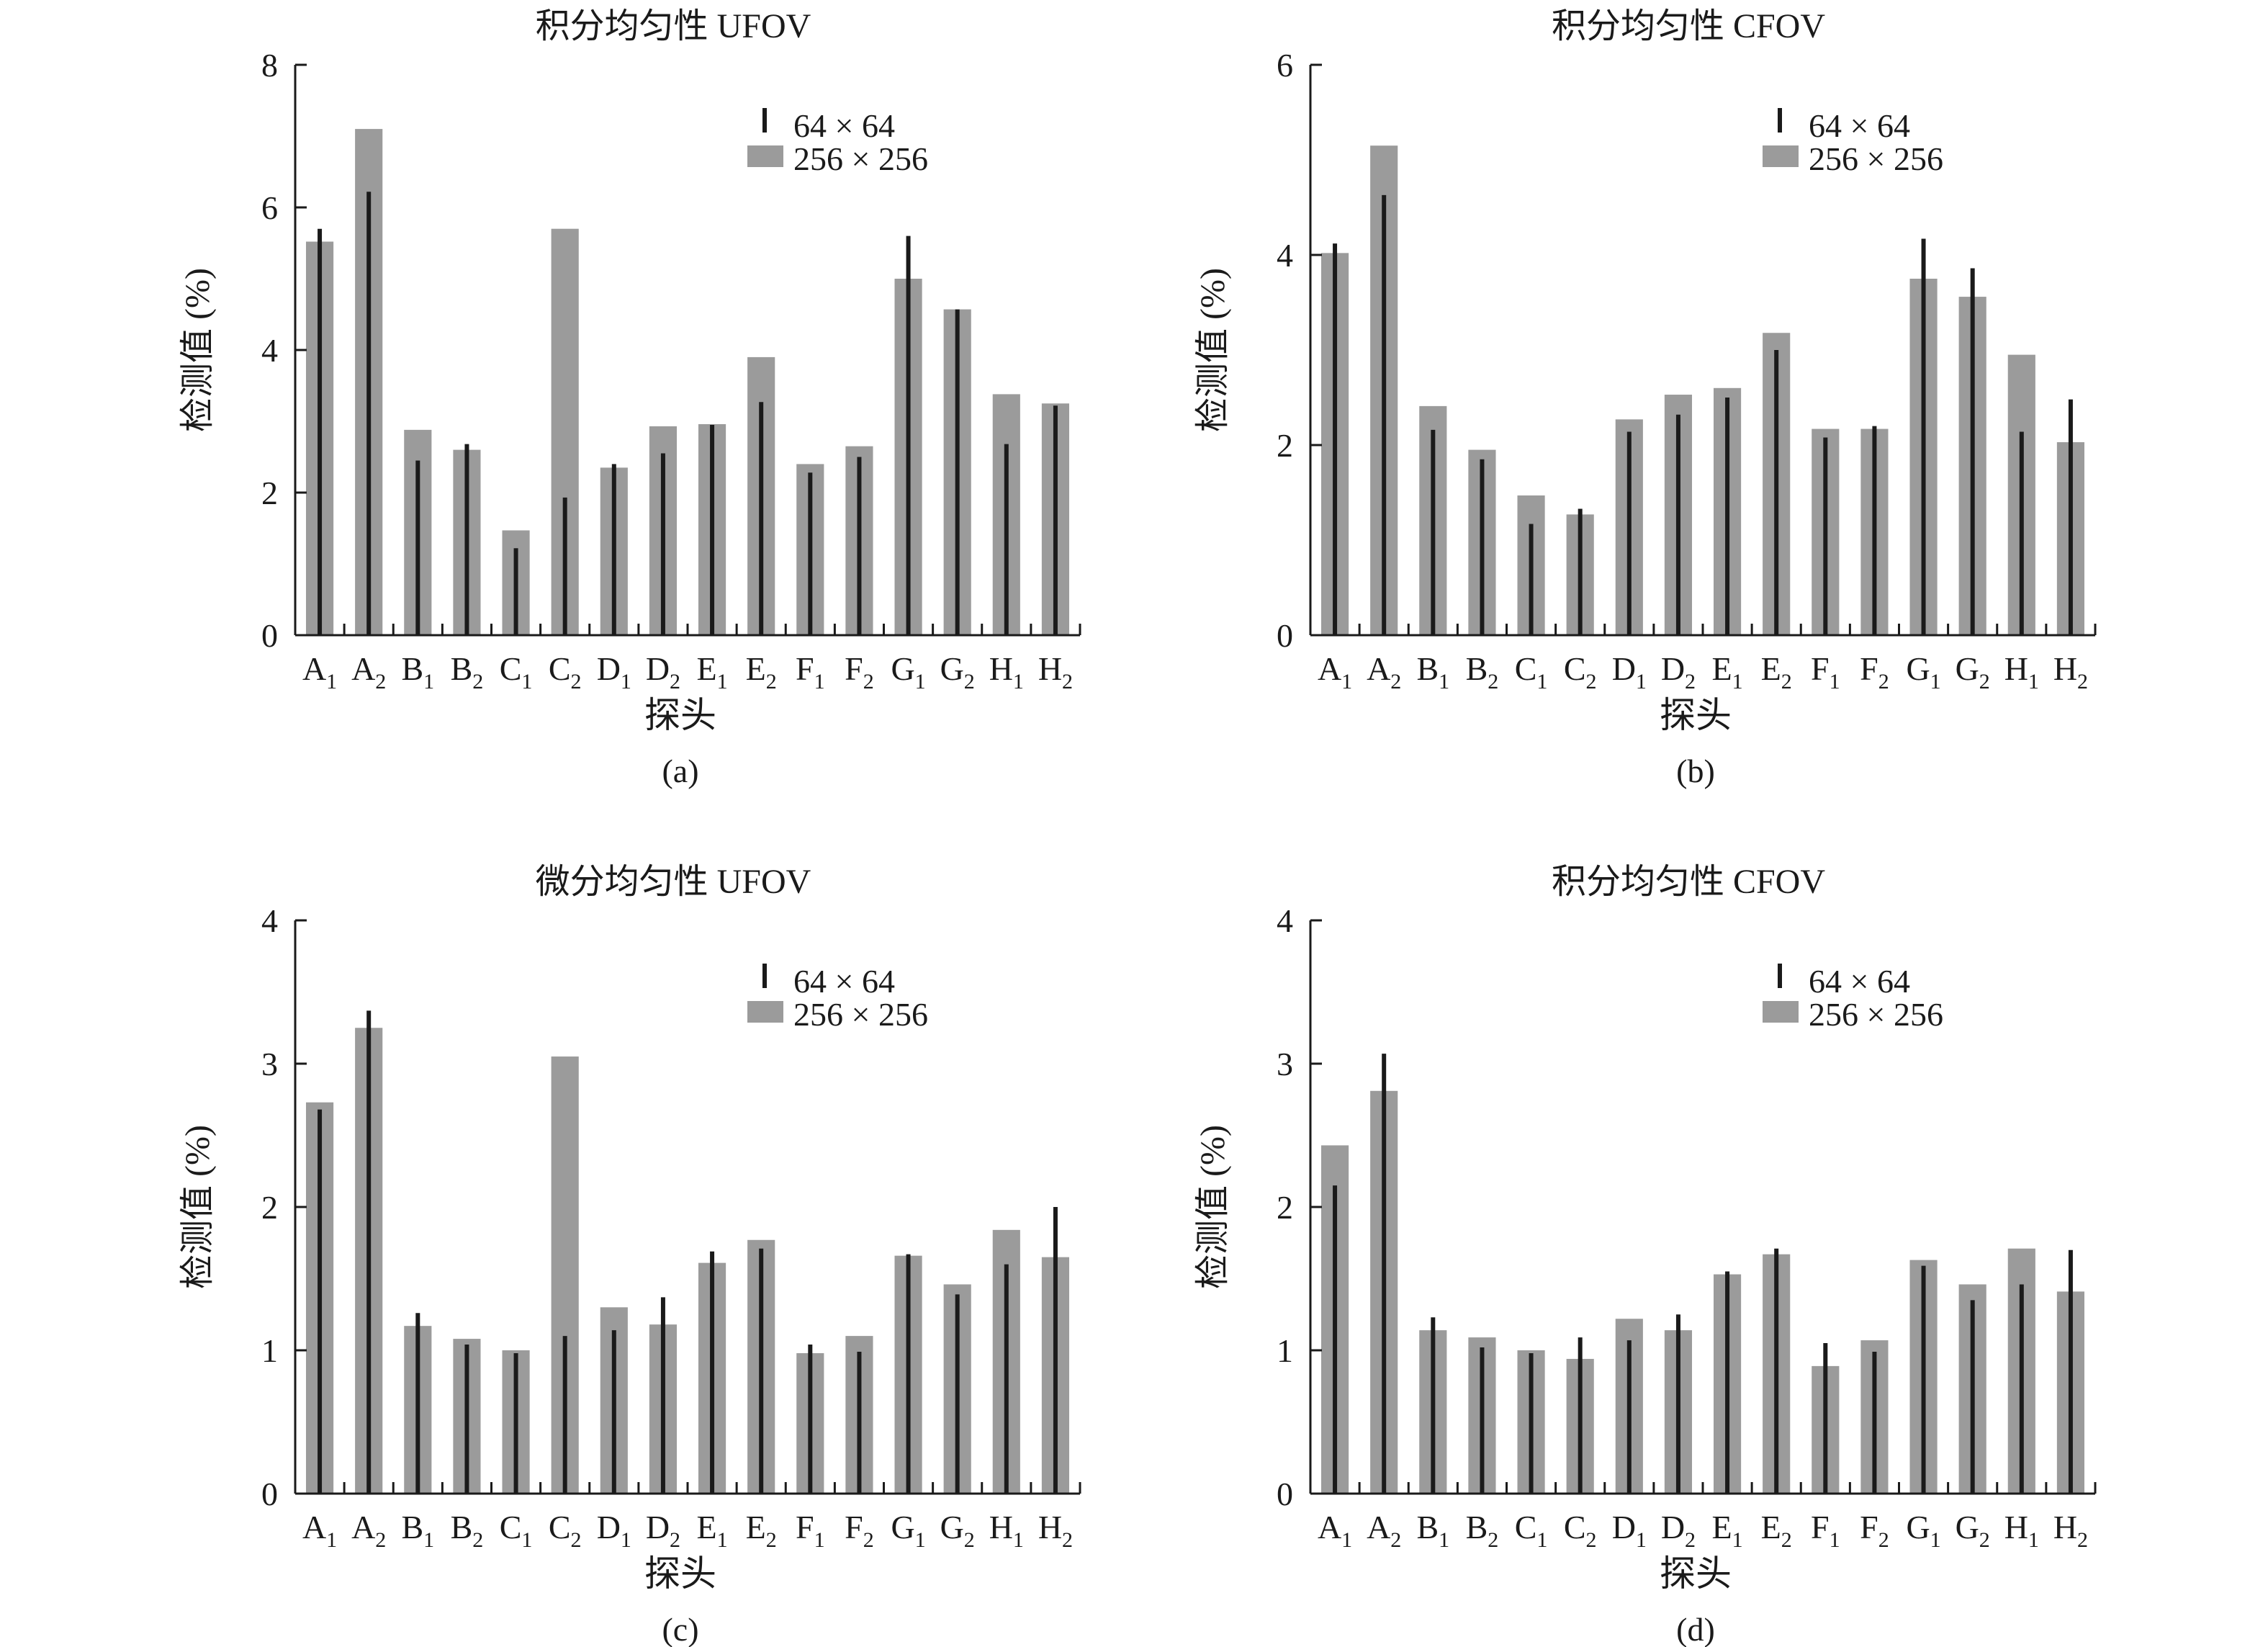 The width and height of the screenshot is (2268, 1647). What do you see at coordinates (1695, 771) in the screenshot?
I see `panel-label: (b)` at bounding box center [1695, 771].